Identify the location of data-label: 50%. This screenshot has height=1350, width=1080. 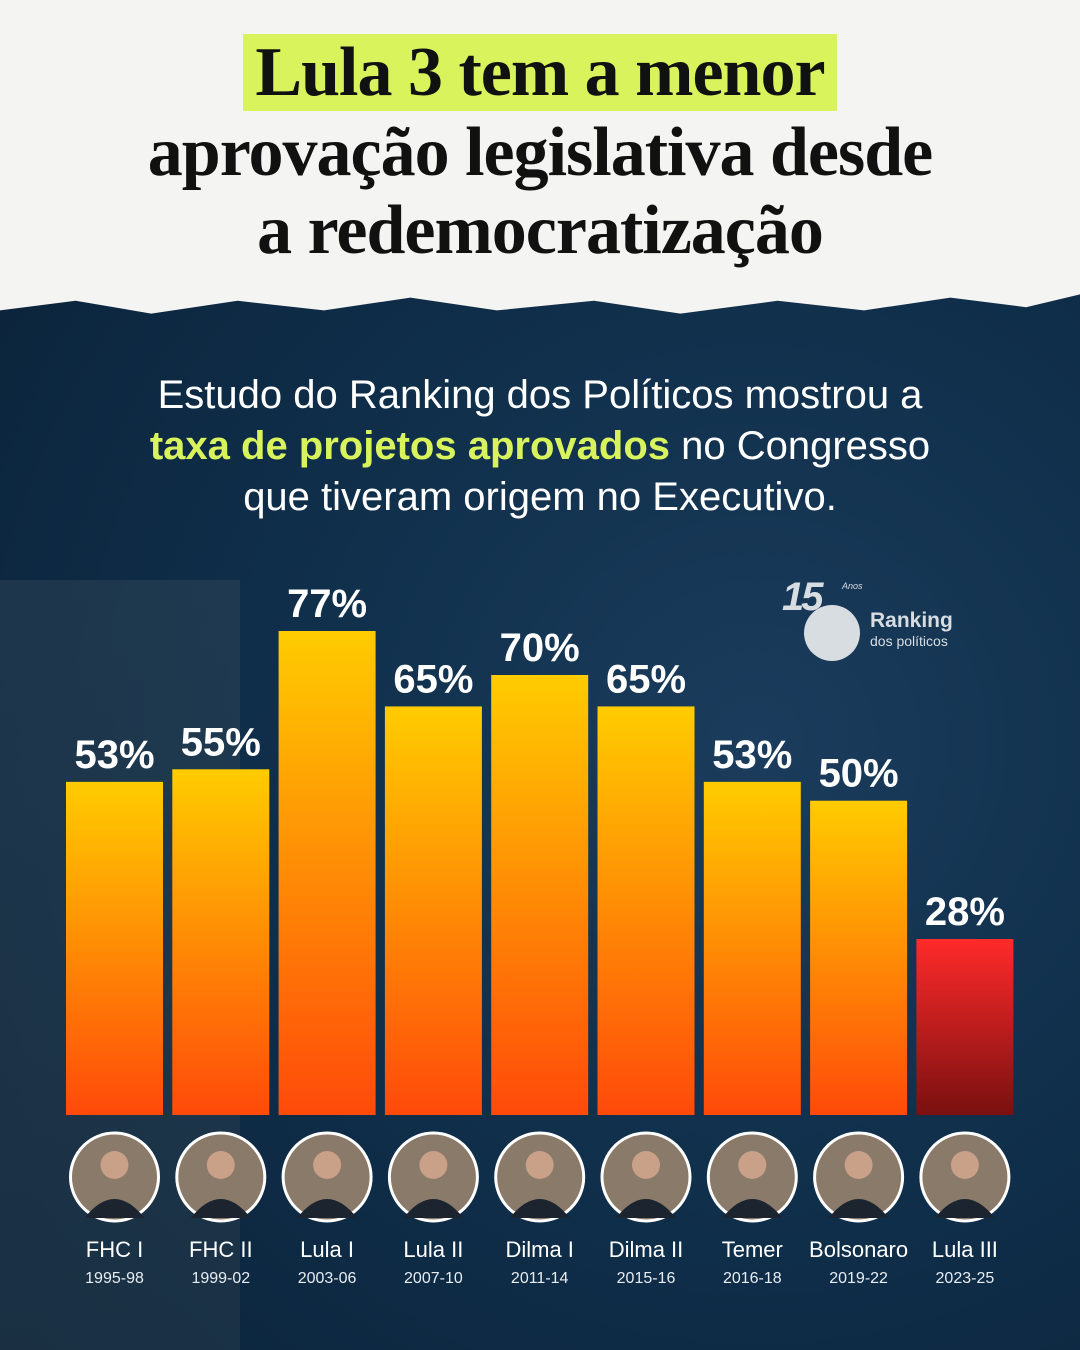
(859, 774).